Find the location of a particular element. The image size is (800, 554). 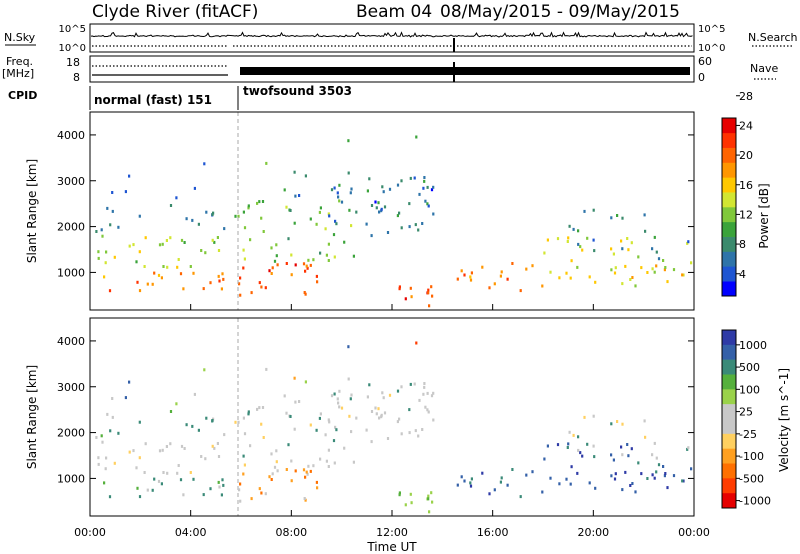

colorbar-tick-label: 28 is located at coordinates (746, 96).